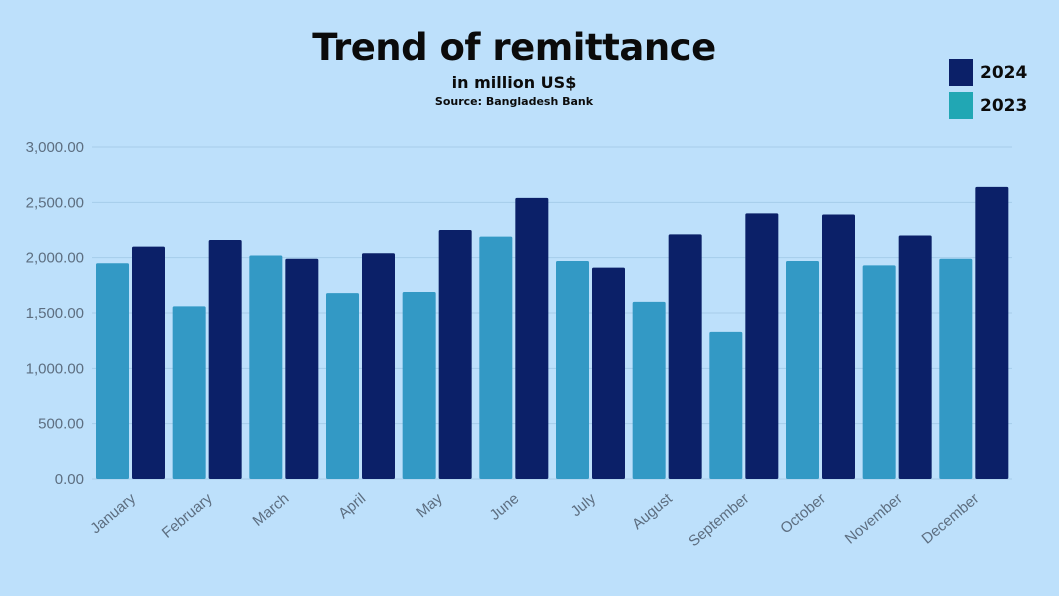  What do you see at coordinates (718, 520) in the screenshot?
I see `x-tick-label: September` at bounding box center [718, 520].